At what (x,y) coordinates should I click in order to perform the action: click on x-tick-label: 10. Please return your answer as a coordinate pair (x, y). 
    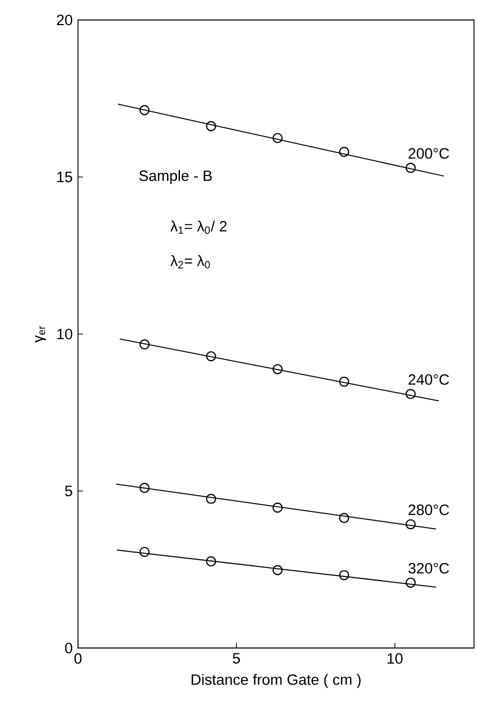
    Looking at the image, I should click on (395, 658).